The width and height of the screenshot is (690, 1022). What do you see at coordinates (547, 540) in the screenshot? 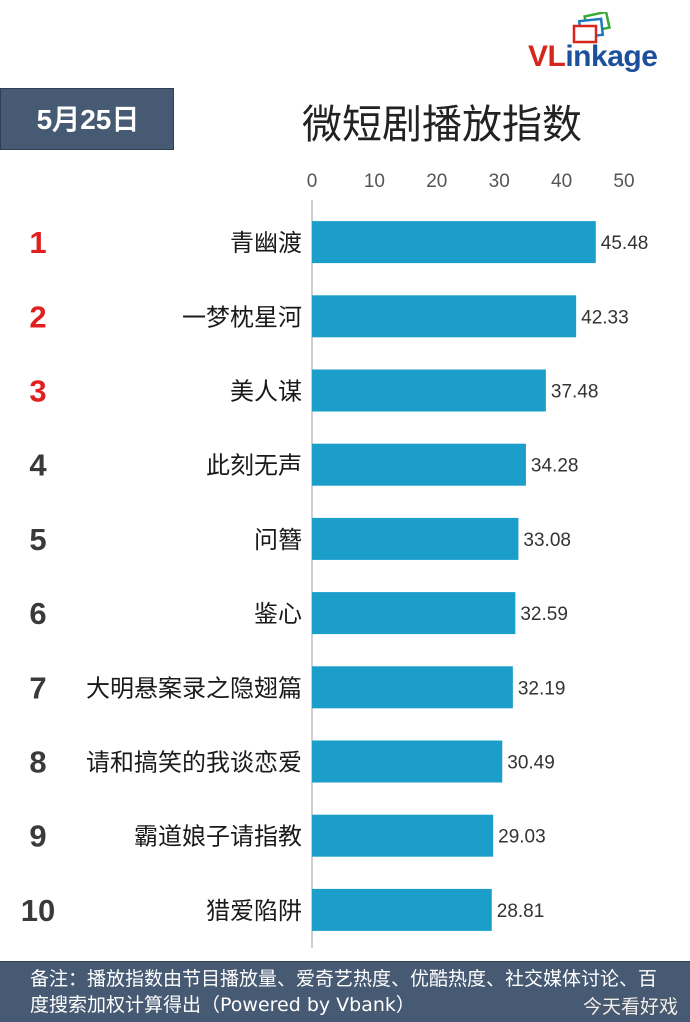
I see `bar-value-label: 33.08` at bounding box center [547, 540].